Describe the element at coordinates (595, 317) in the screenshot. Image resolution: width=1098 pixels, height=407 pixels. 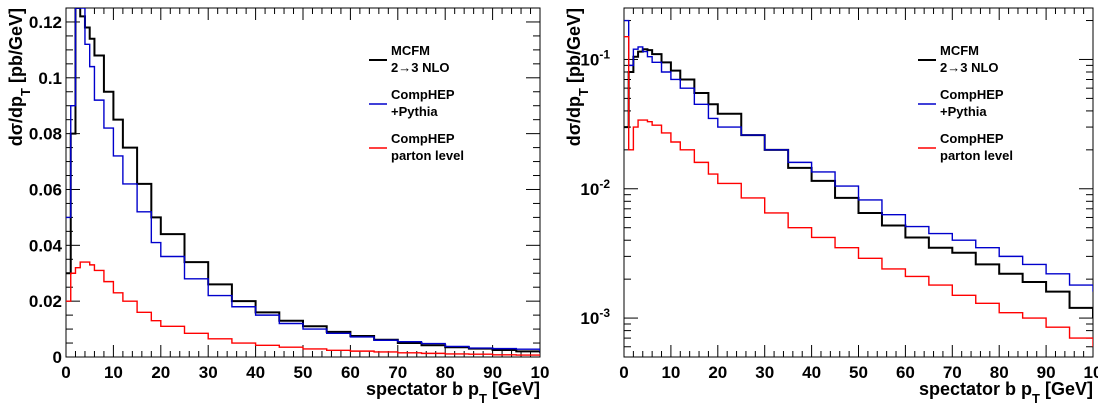
I see `y-tick-label: 10⁻³` at that location.